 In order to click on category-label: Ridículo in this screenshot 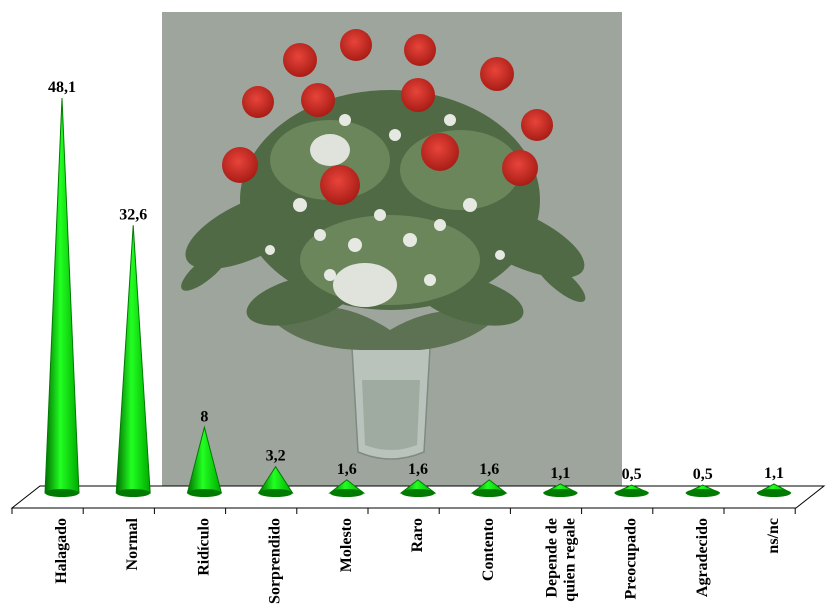, I will do `click(203, 547)`.